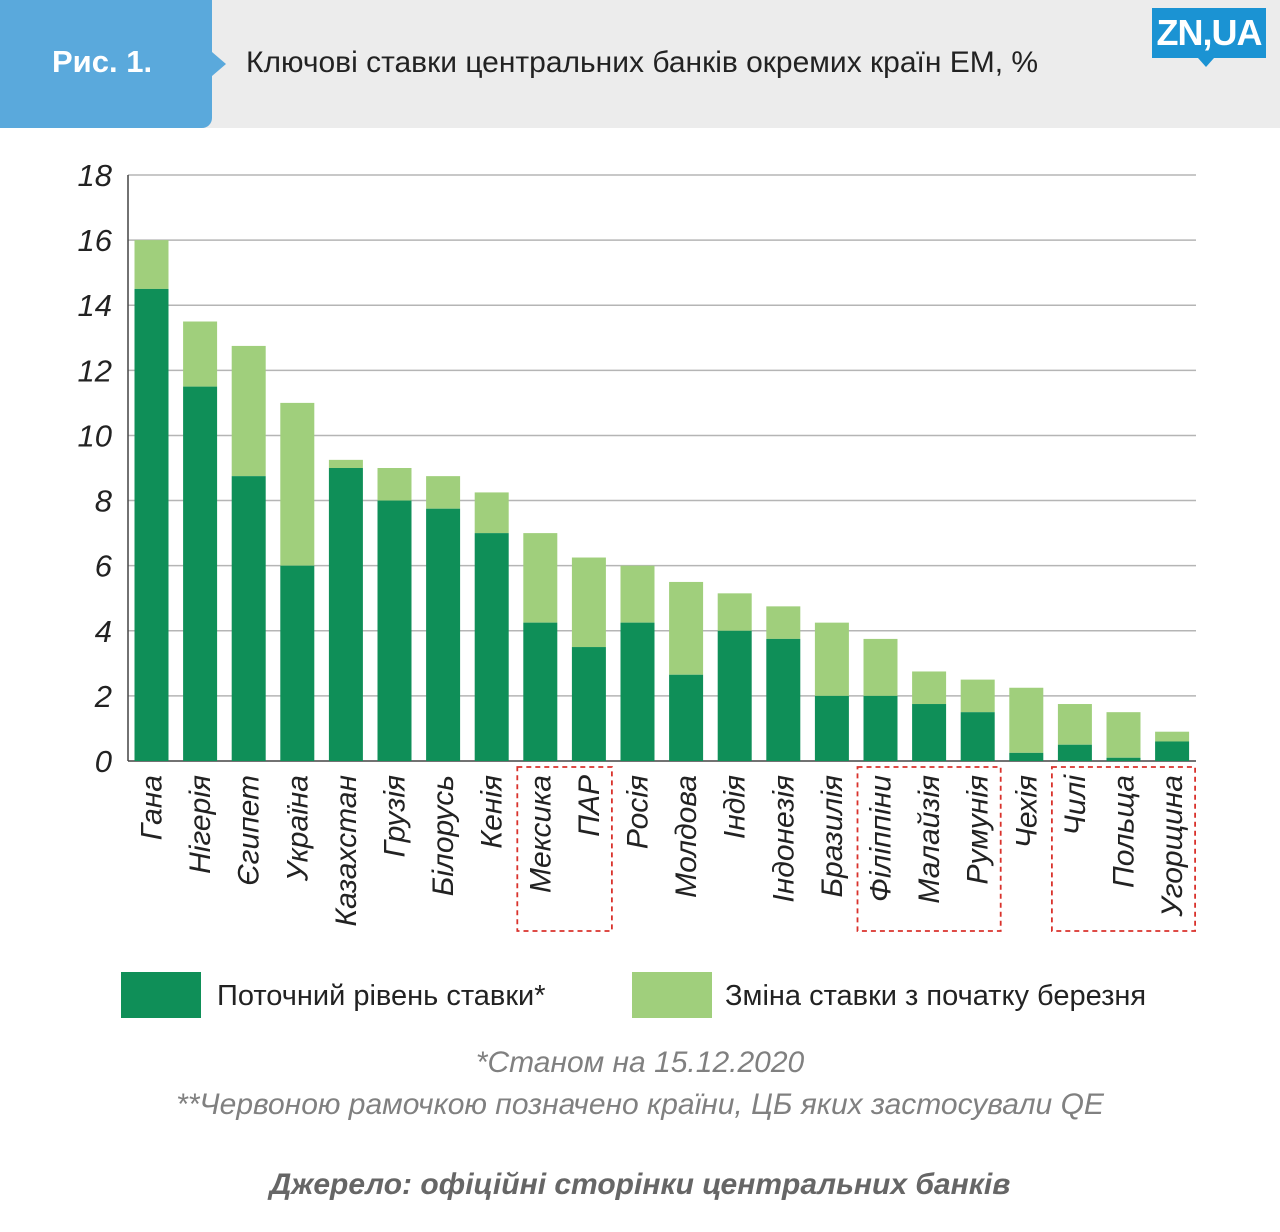 The image size is (1280, 1232). What do you see at coordinates (161, 995) in the screenshot?
I see `legend-swatch-current` at bounding box center [161, 995].